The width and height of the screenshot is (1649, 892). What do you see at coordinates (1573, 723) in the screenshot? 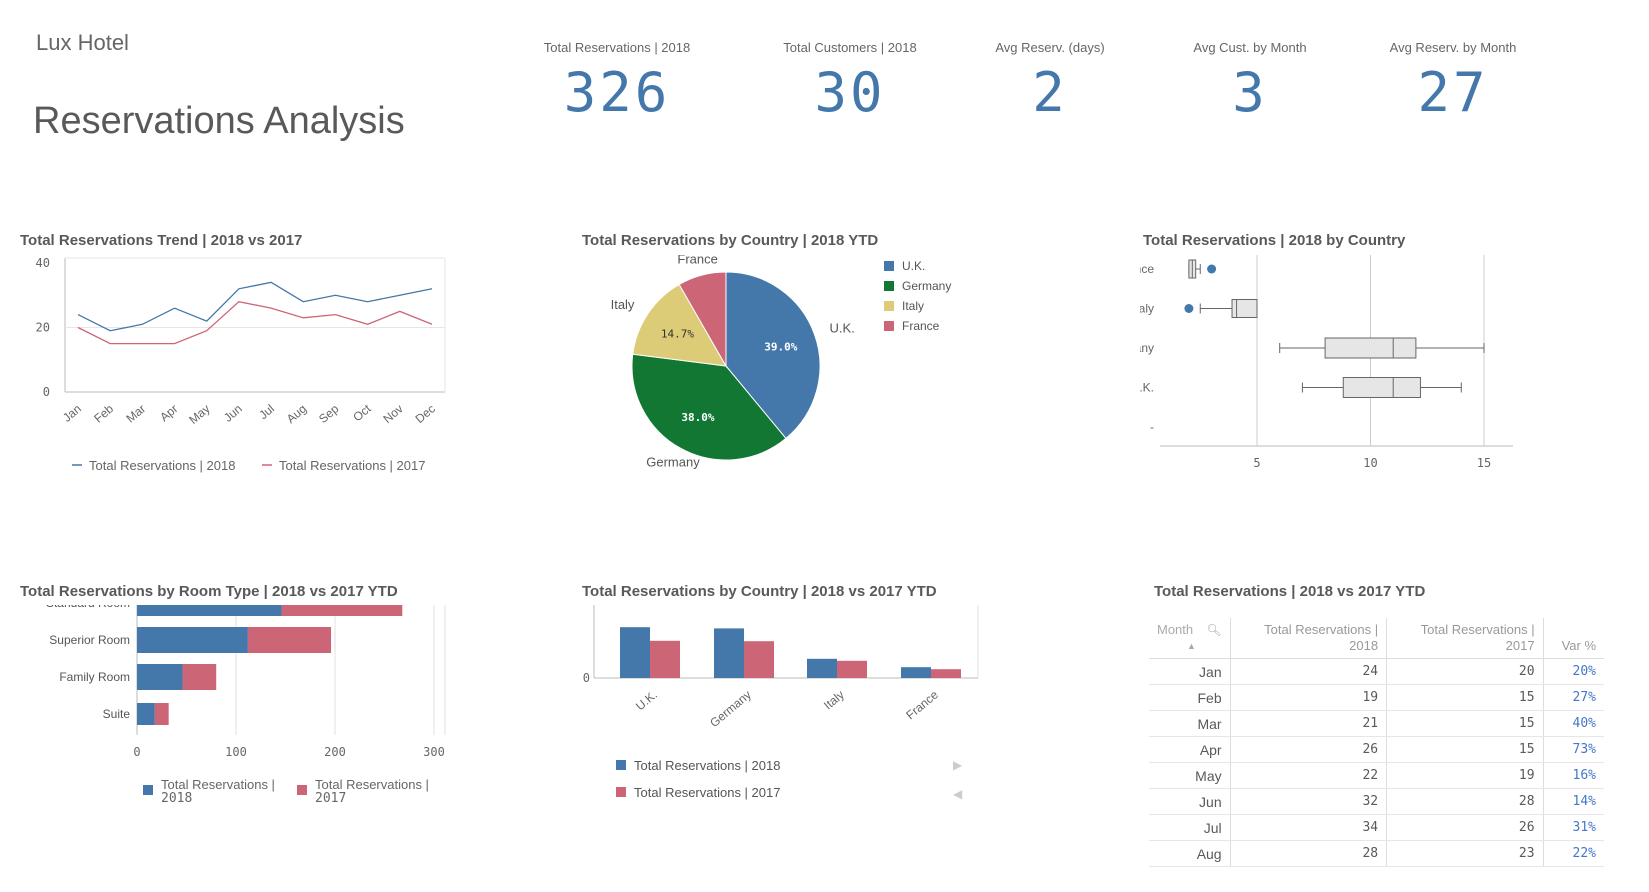
I see `var-cell: 40%` at bounding box center [1573, 723].